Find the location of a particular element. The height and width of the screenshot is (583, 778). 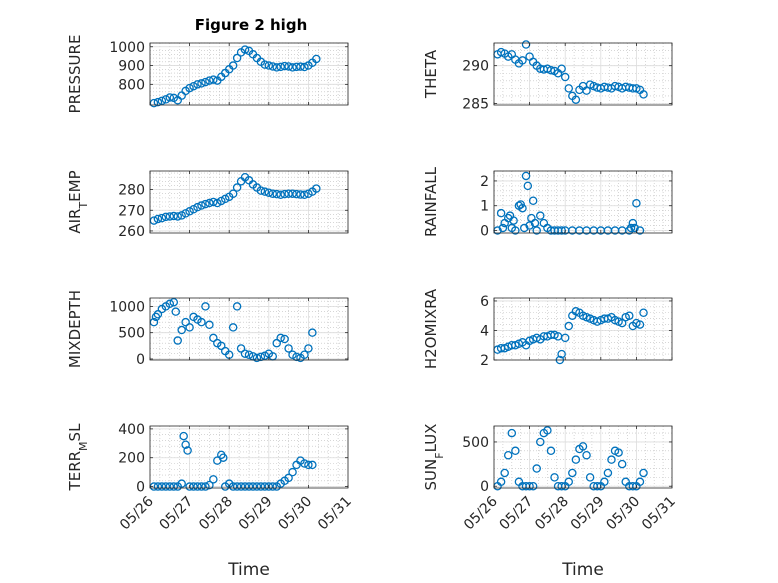

y-tick-label: 1000 is located at coordinates (127, 307).